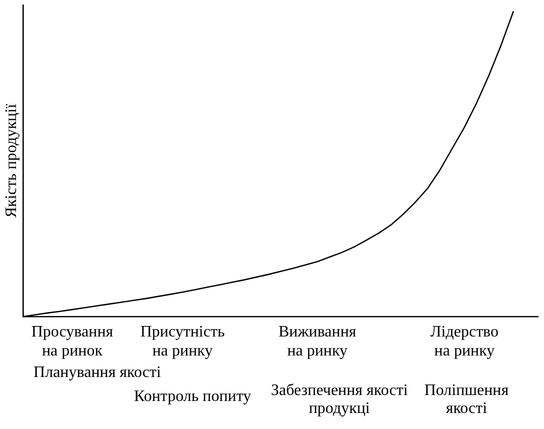 The width and height of the screenshot is (544, 429). What do you see at coordinates (464, 341) in the screenshot?
I see `x-tick-label: Лідерство на ринку` at bounding box center [464, 341].